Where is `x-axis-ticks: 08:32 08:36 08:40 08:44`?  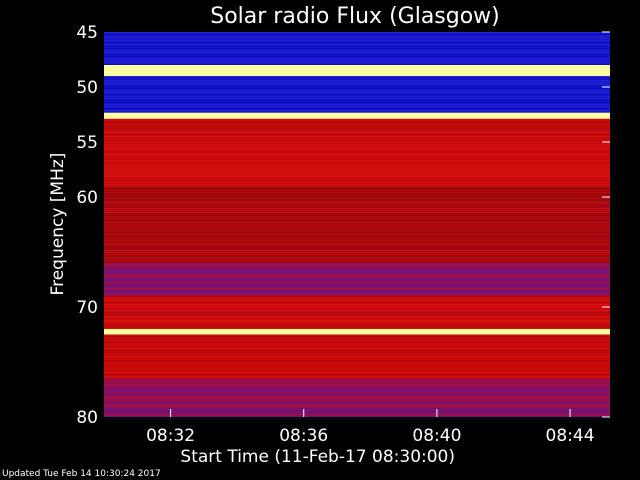
x-axis-ticks: 08:32 08:36 08:40 08:44 is located at coordinates (370, 427).